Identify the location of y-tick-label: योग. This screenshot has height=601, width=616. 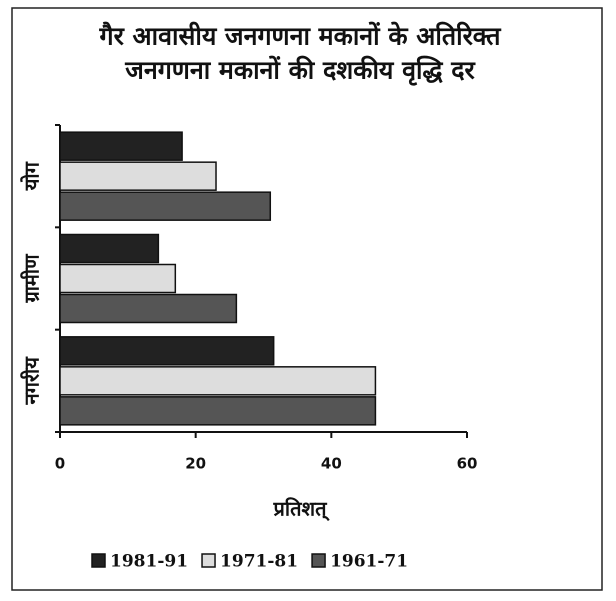
(32, 176).